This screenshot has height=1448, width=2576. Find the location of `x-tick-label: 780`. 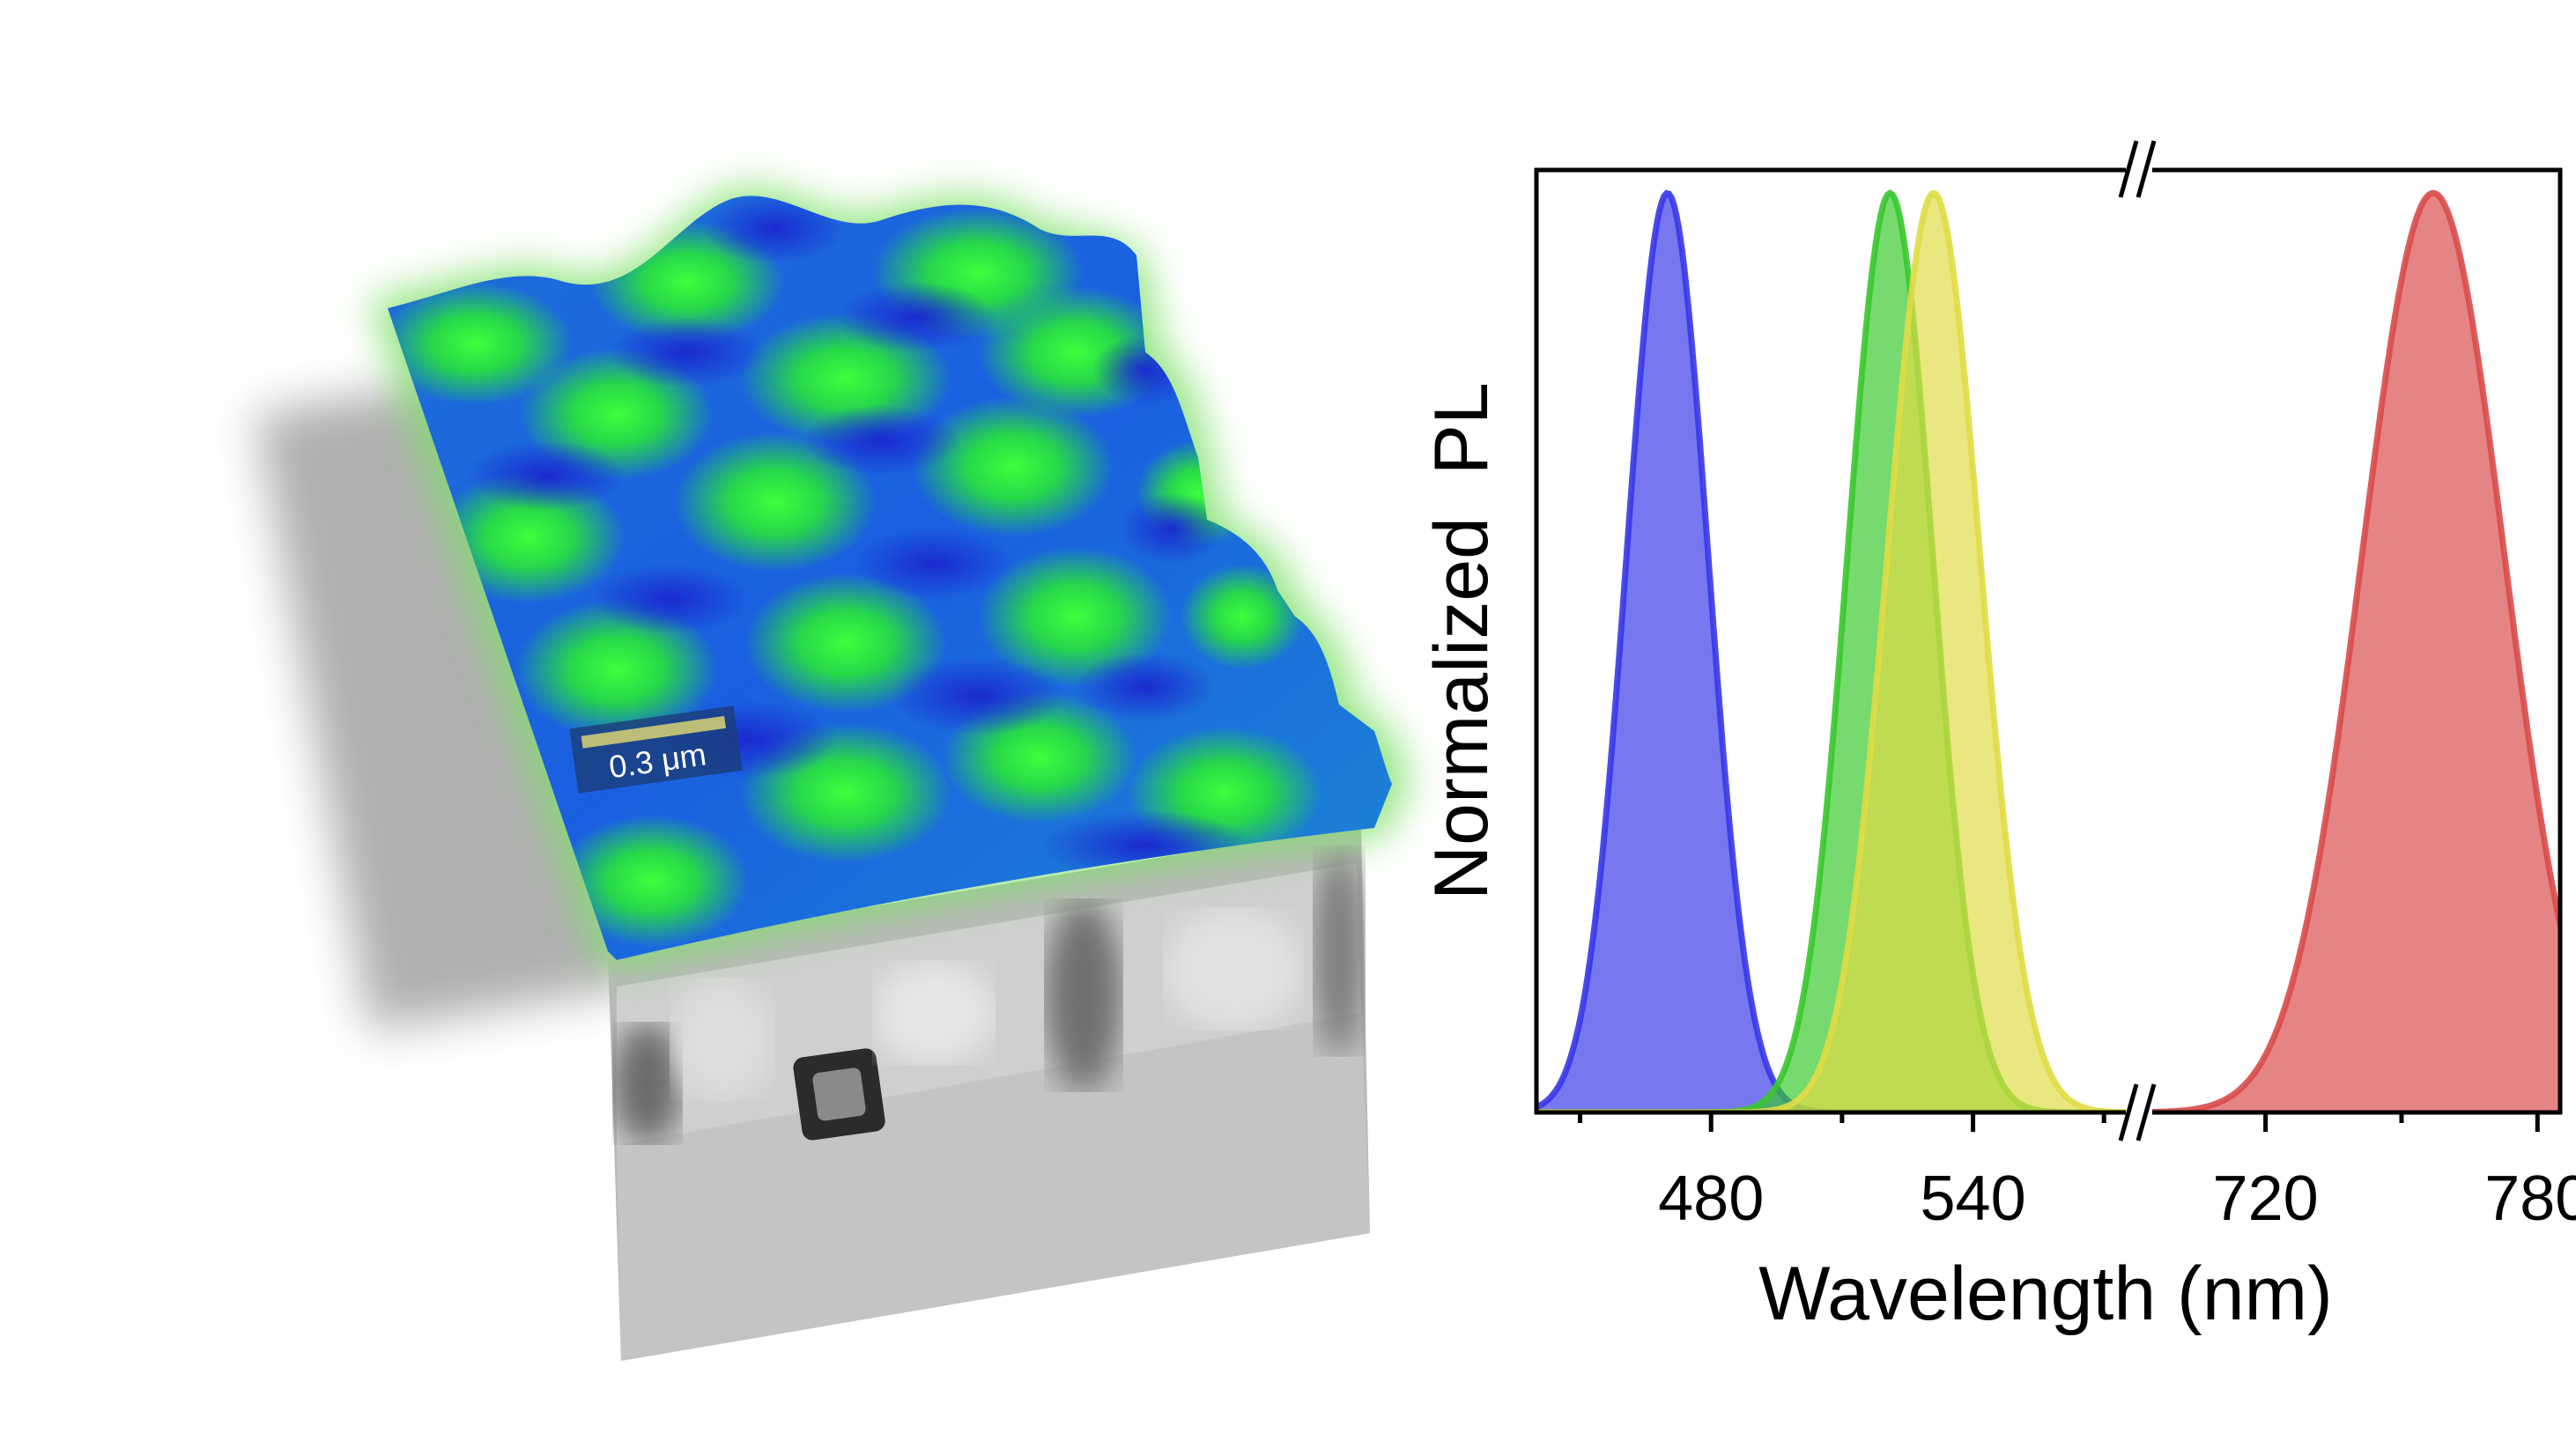

x-tick-label: 780 is located at coordinates (2530, 1199).